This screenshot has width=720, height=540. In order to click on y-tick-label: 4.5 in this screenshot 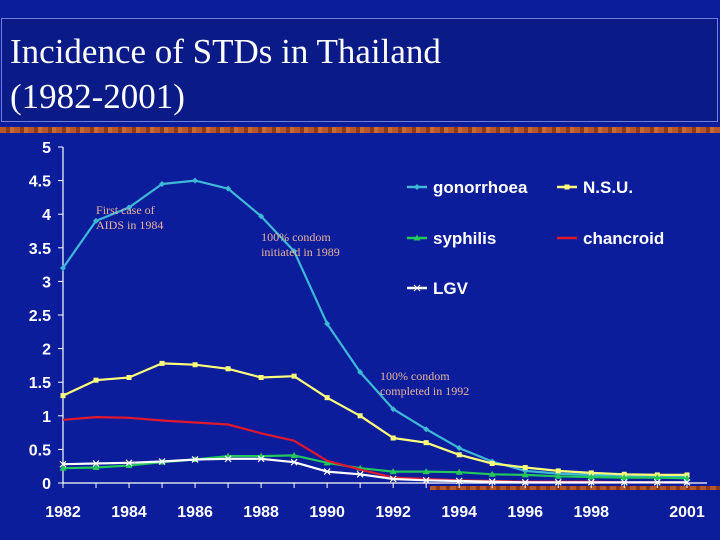, I will do `click(40, 182)`.